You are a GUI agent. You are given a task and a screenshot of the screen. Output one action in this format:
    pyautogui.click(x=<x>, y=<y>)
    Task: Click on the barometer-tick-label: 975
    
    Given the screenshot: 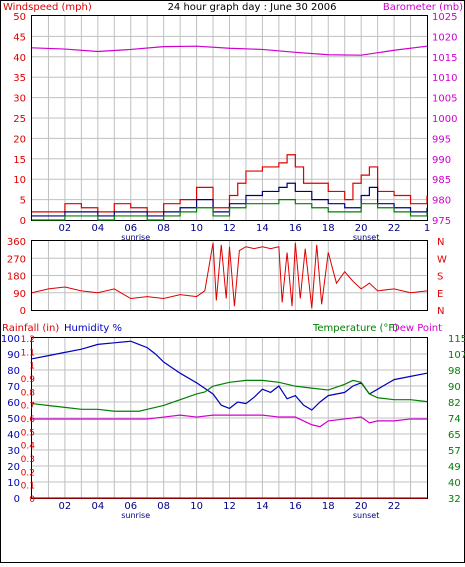 What is the action you would take?
    pyautogui.click(x=441, y=221)
    